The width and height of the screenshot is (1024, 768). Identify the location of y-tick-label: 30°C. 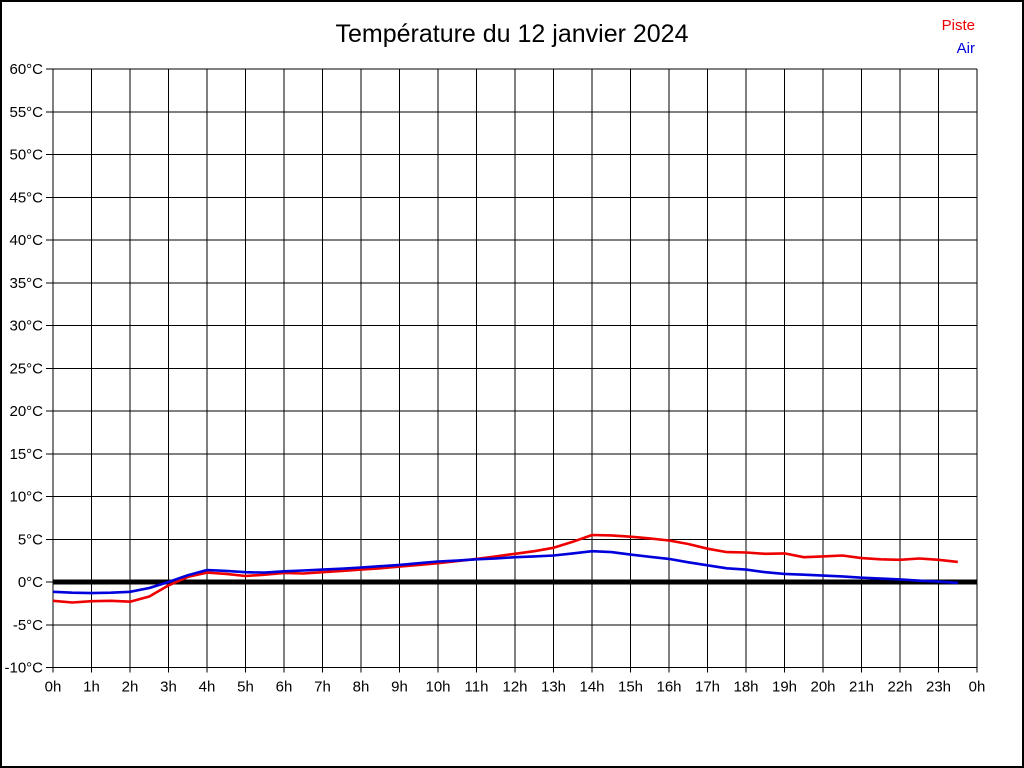
(26, 326).